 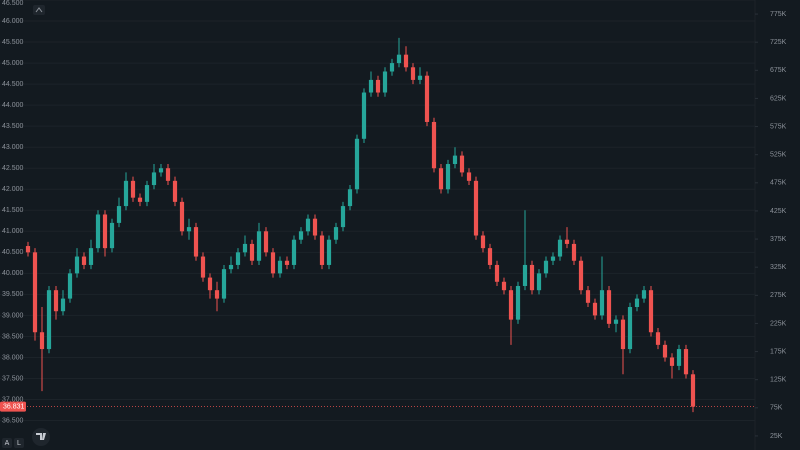 What do you see at coordinates (778, 380) in the screenshot?
I see `y2-tick-label: 125K` at bounding box center [778, 380].